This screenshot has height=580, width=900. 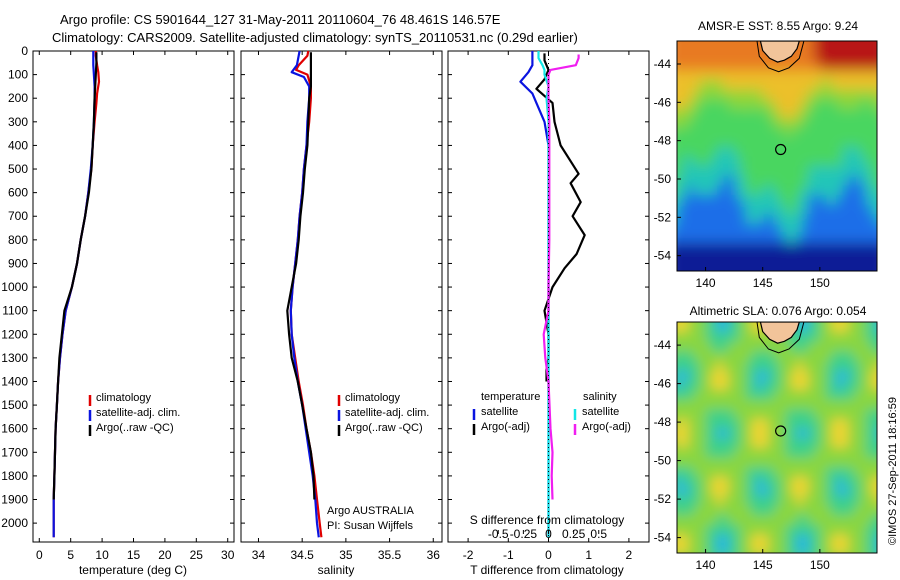 What do you see at coordinates (508, 555) in the screenshot?
I see `diff-xtick-label: -1` at bounding box center [508, 555].